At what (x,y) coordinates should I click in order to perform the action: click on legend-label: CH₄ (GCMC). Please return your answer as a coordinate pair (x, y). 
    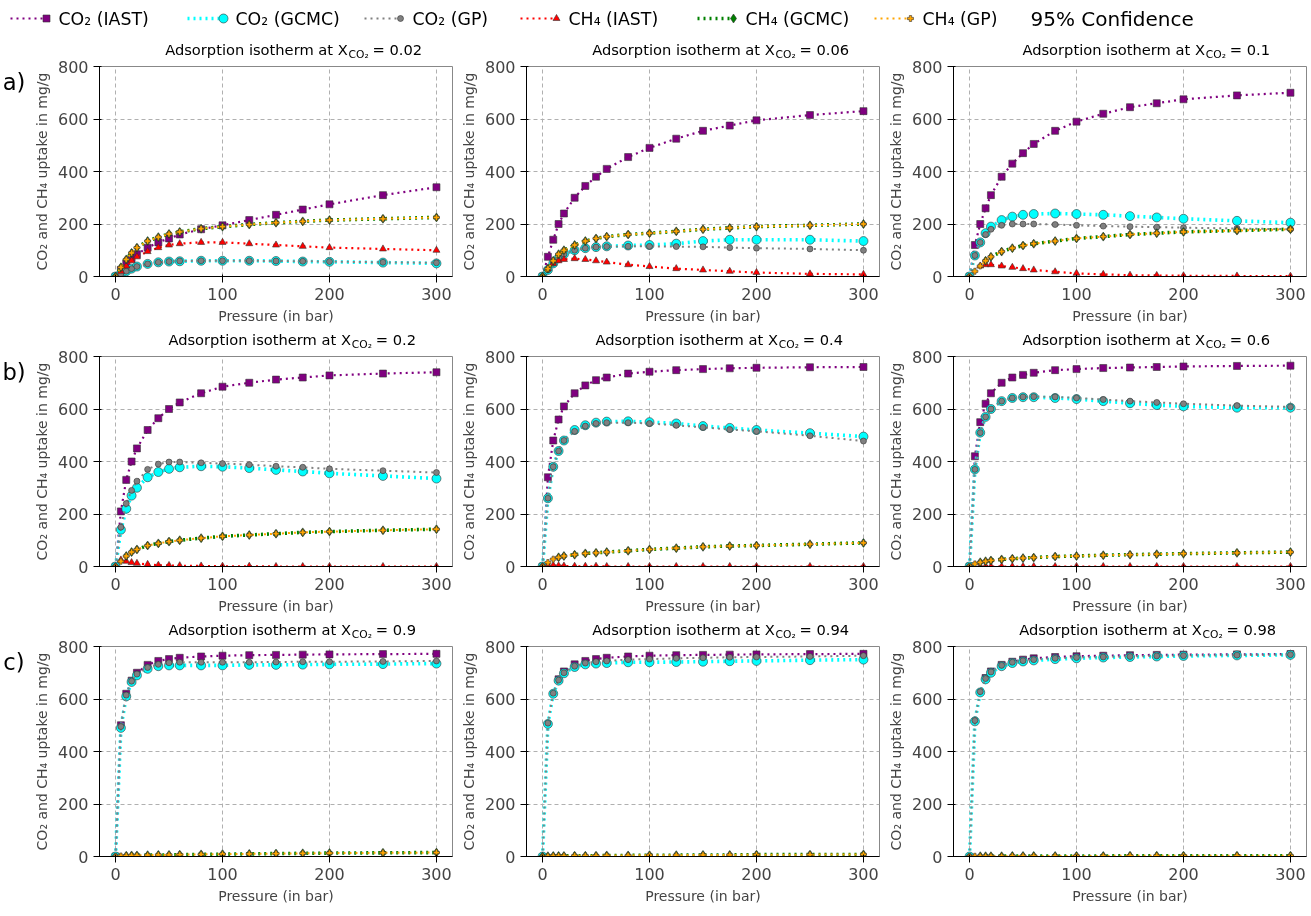
    Looking at the image, I should click on (797, 18).